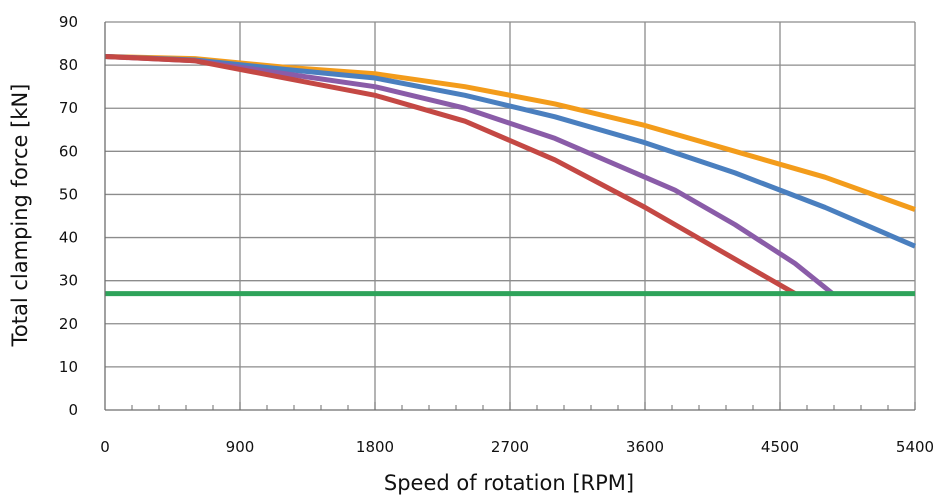  What do you see at coordinates (68, 22) in the screenshot?
I see `y-tick-label: 90` at bounding box center [68, 22].